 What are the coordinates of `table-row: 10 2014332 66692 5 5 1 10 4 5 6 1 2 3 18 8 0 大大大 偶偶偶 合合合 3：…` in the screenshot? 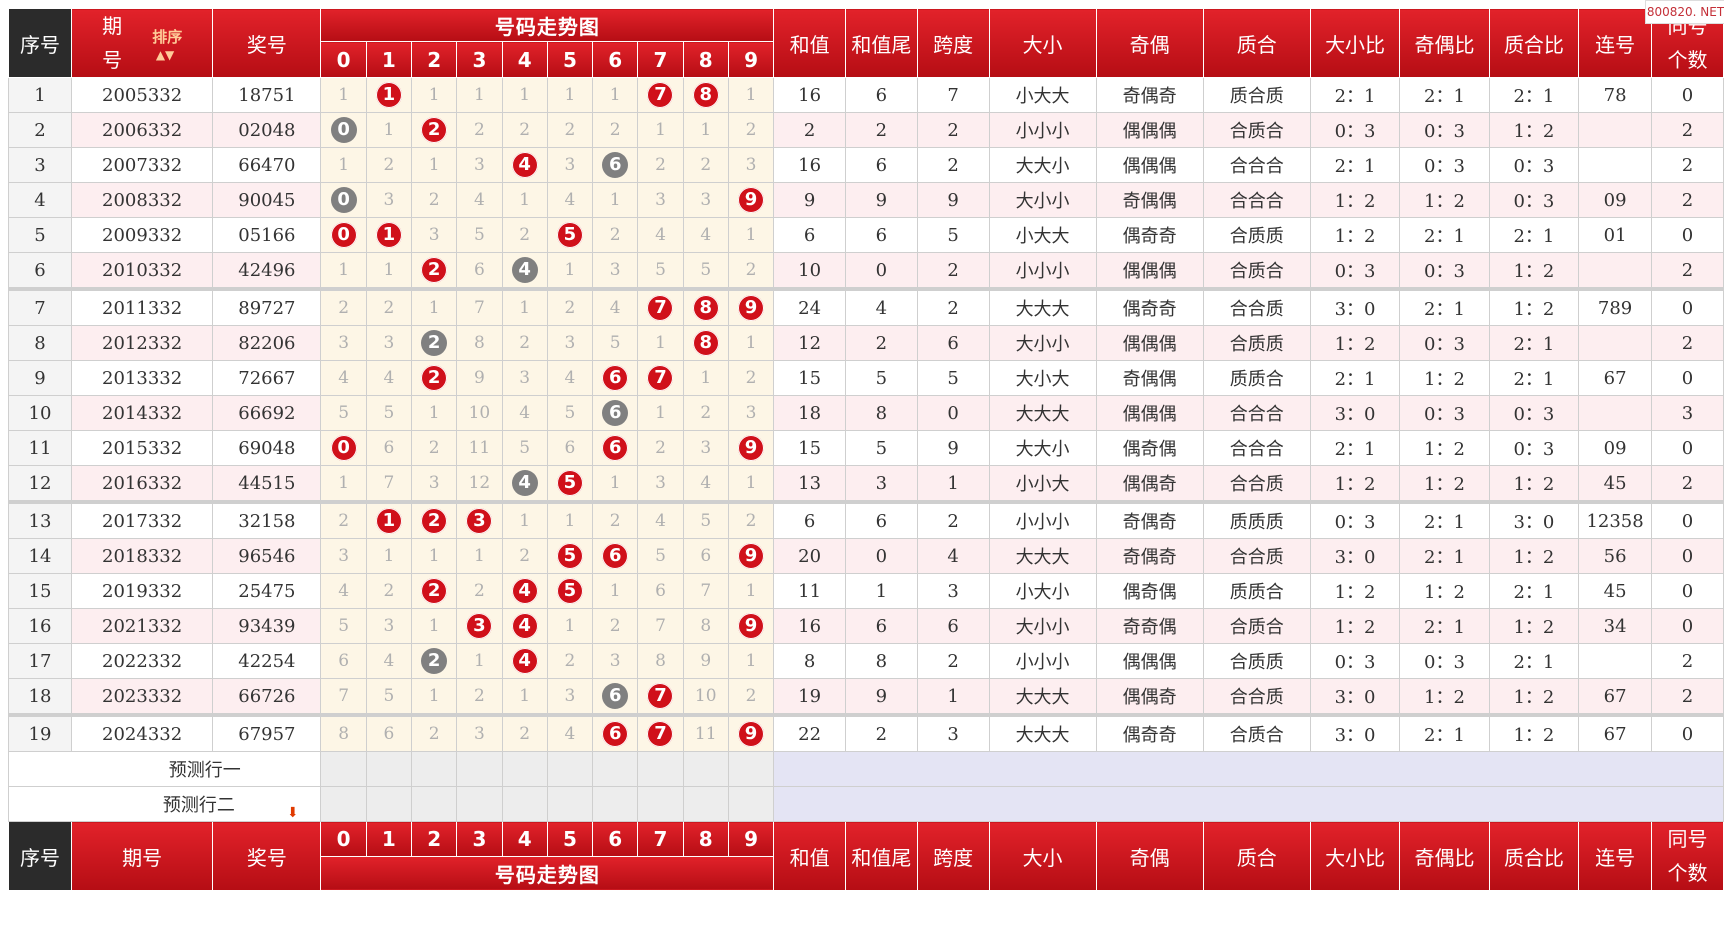 It's located at (866, 413).